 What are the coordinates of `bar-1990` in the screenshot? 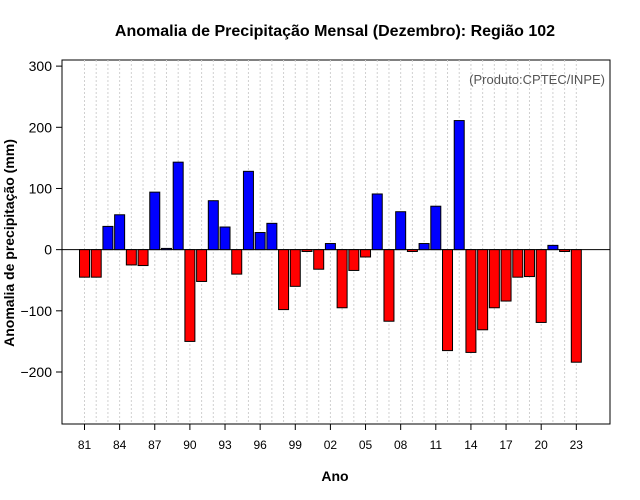 It's located at (190, 295).